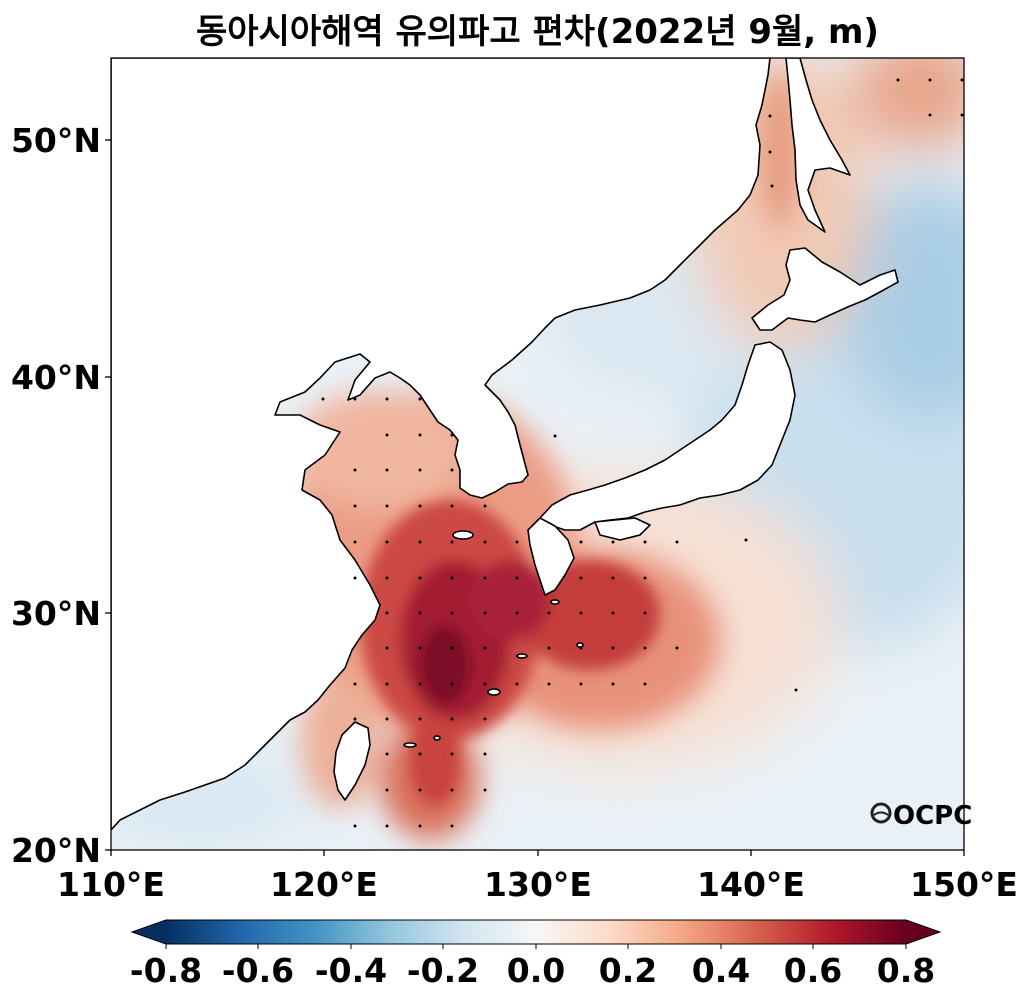 This screenshot has height=1005, width=1025. What do you see at coordinates (324, 884) in the screenshot?
I see `lon-tick-label: 120°E` at bounding box center [324, 884].